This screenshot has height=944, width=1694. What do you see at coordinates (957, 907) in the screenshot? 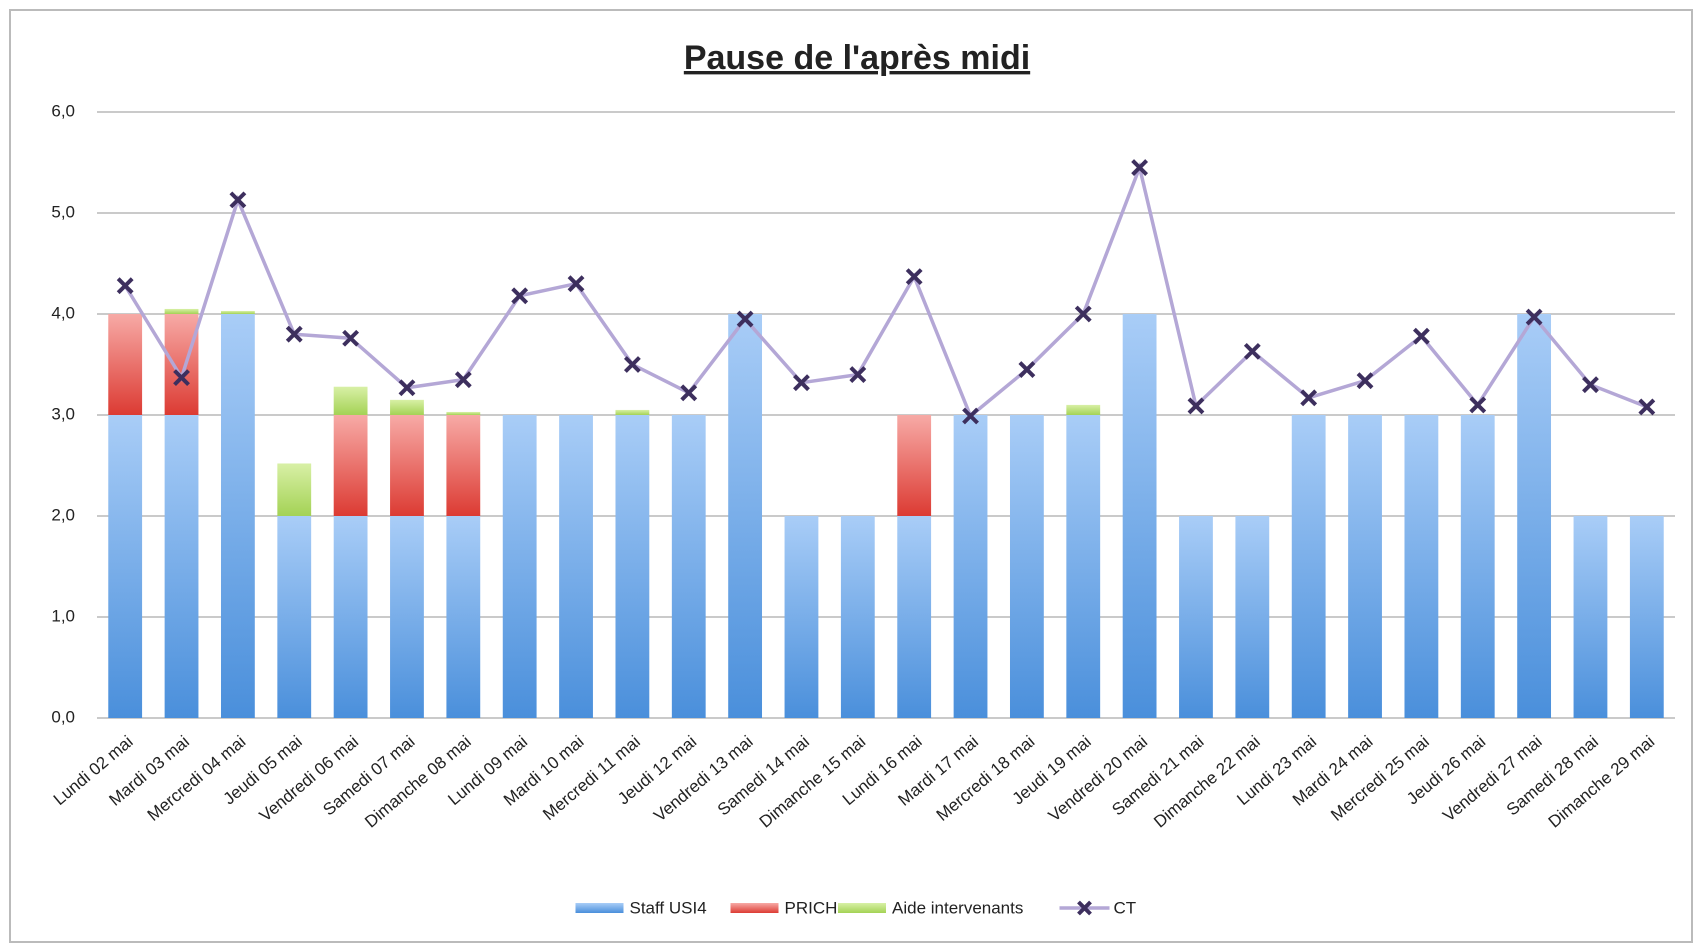
I see `legend-label: Aide intervenants` at bounding box center [957, 907].